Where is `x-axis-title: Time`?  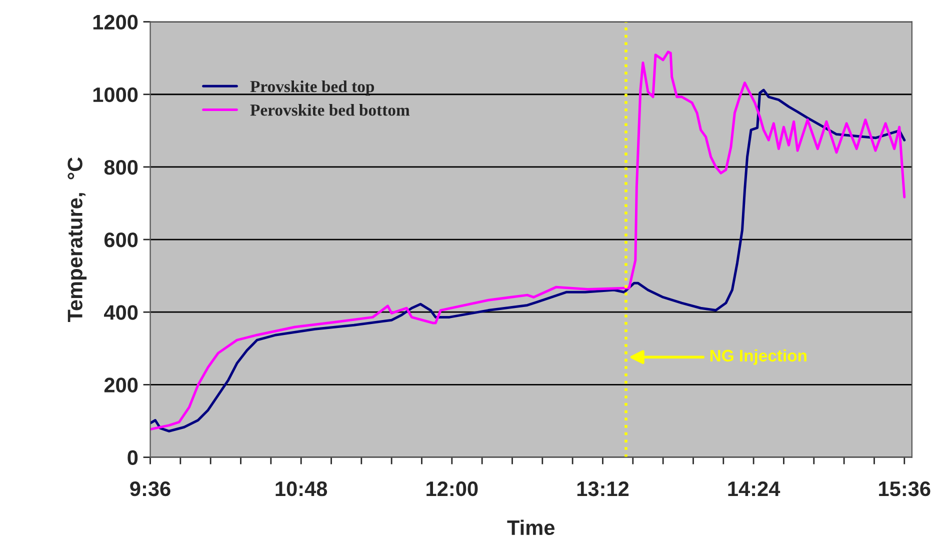 x-axis-title: Time is located at coordinates (531, 528).